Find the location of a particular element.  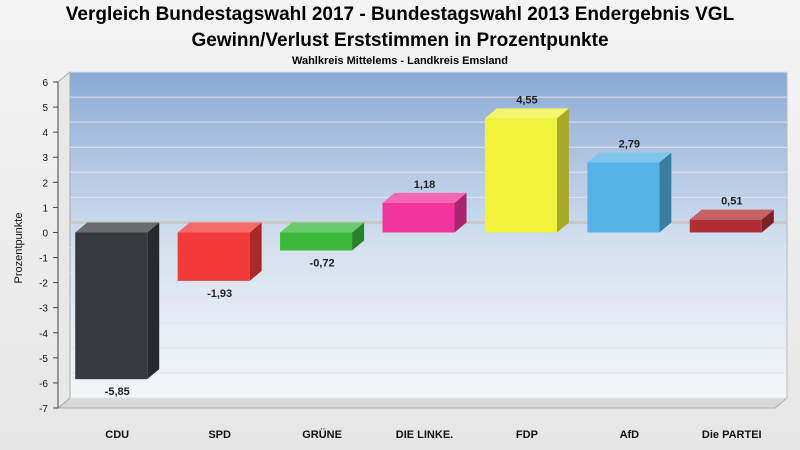

bar-cdu is located at coordinates (117, 301).